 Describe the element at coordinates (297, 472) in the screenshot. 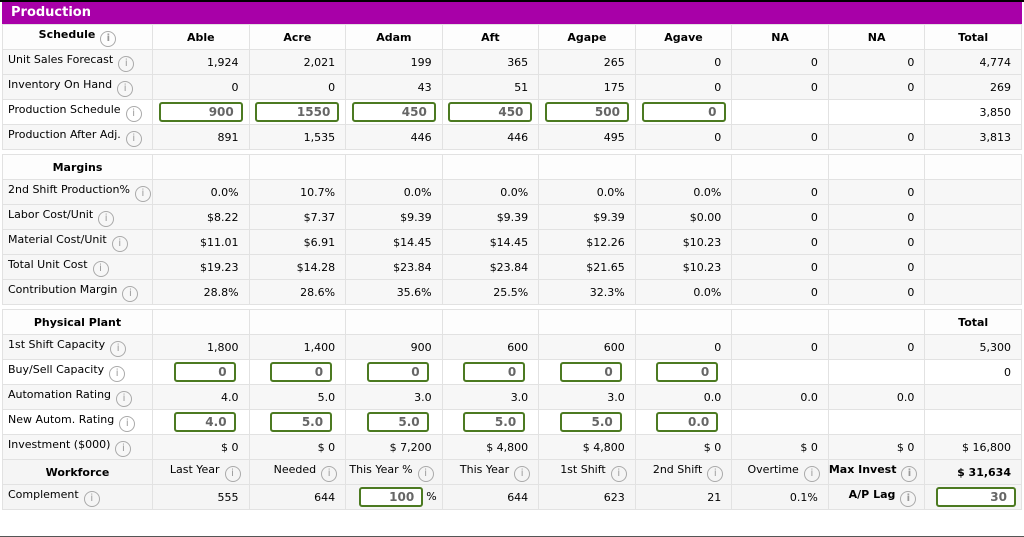

I see `workforce-col-needed: Needed i` at that location.